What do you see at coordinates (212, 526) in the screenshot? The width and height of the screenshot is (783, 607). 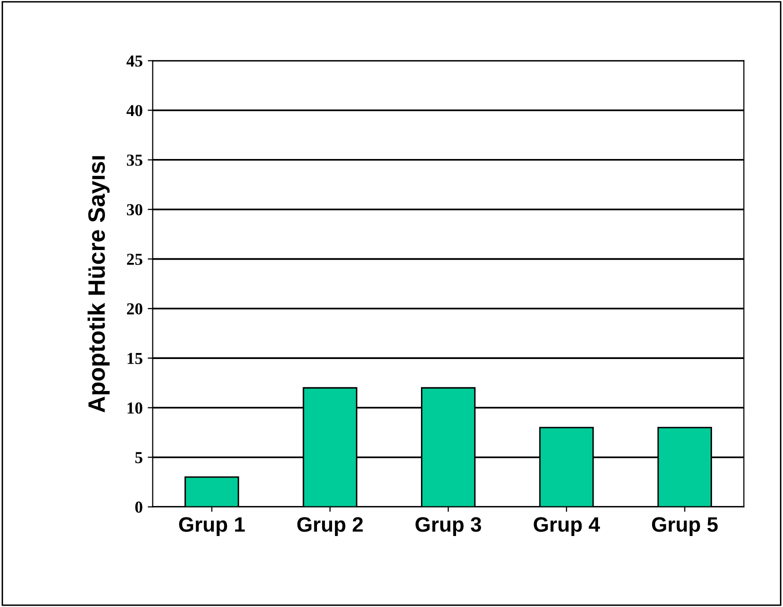 I see `x-tick-label: Grup 1` at bounding box center [212, 526].